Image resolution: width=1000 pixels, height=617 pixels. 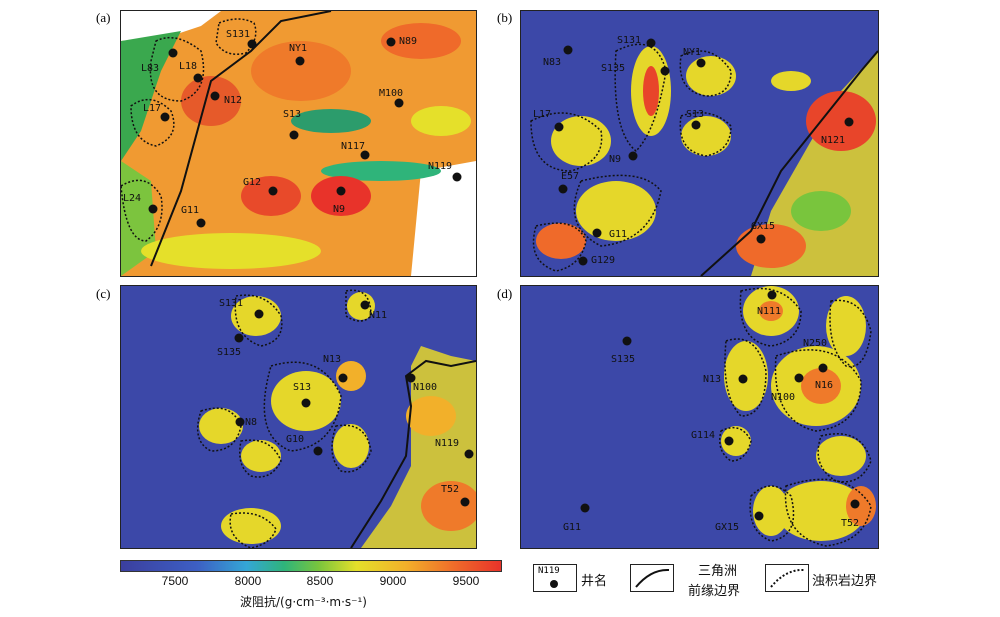 What do you see at coordinates (552, 62) in the screenshot?
I see `well-label: N83` at bounding box center [552, 62].